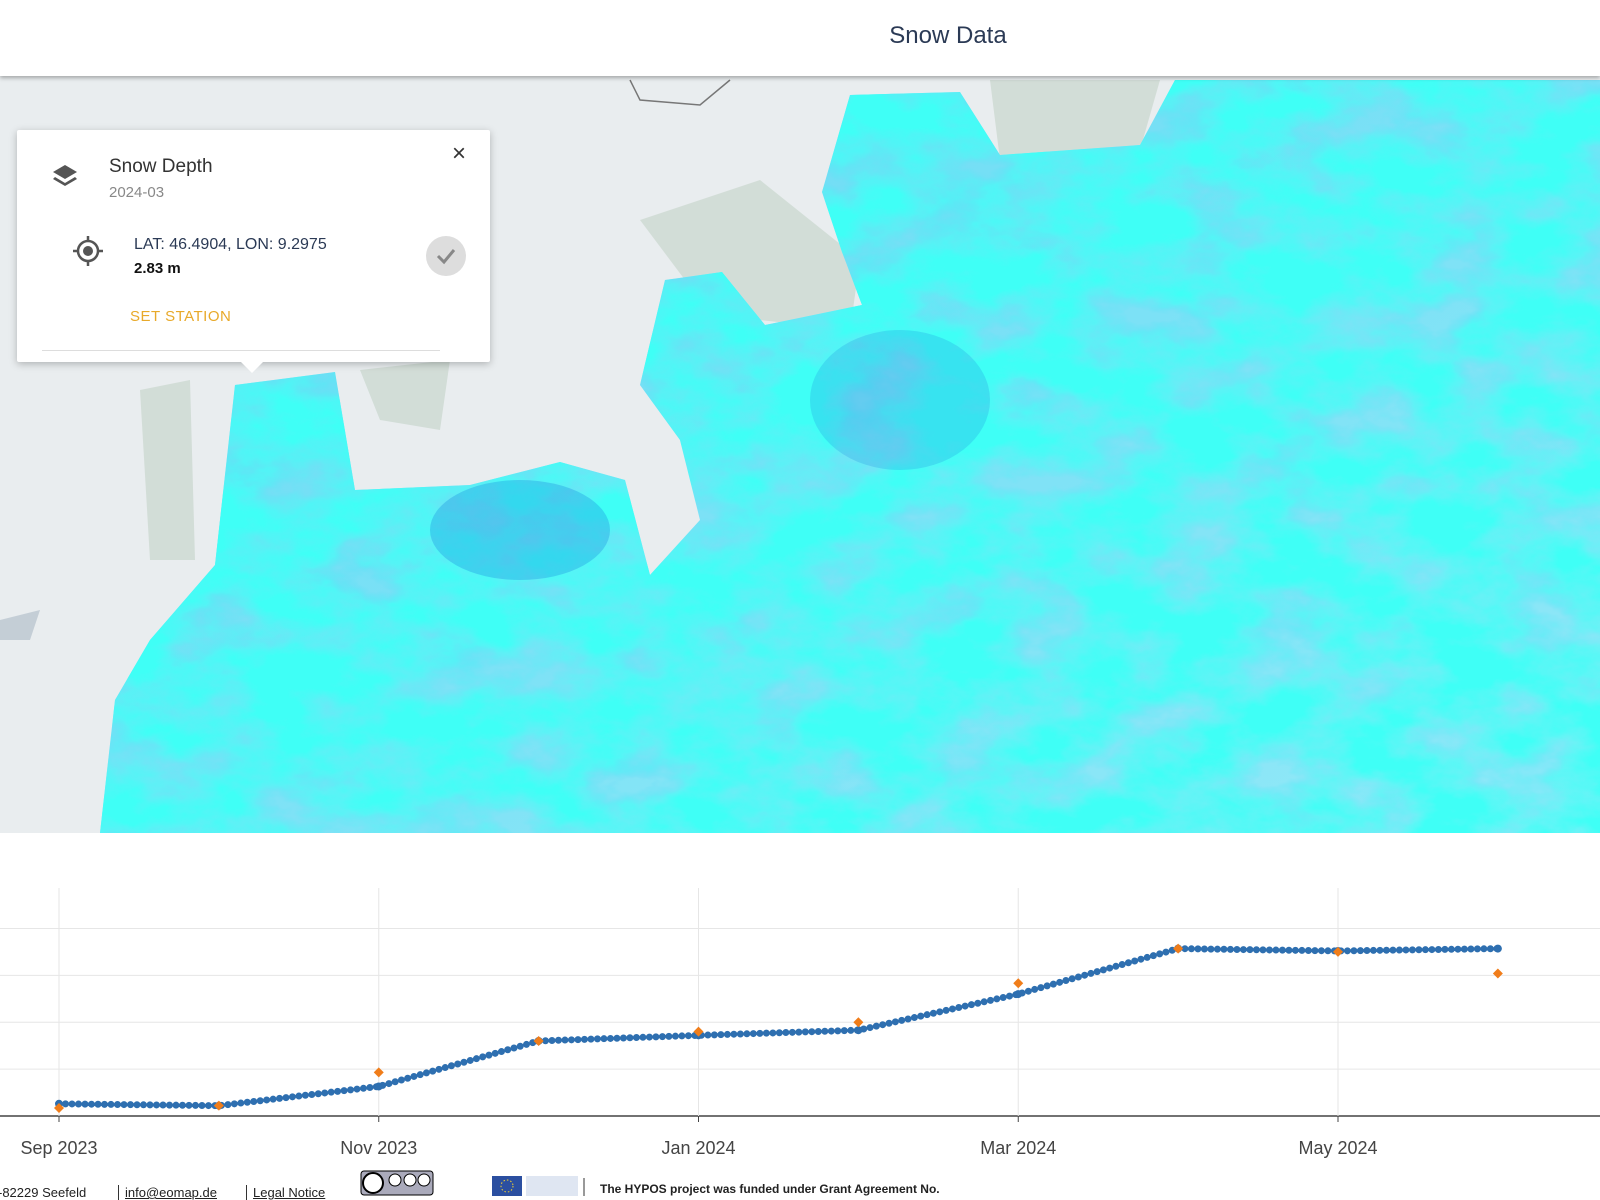 Image resolution: width=1600 pixels, height=1200 pixels. I want to click on popup-pointer, so click(252, 367).